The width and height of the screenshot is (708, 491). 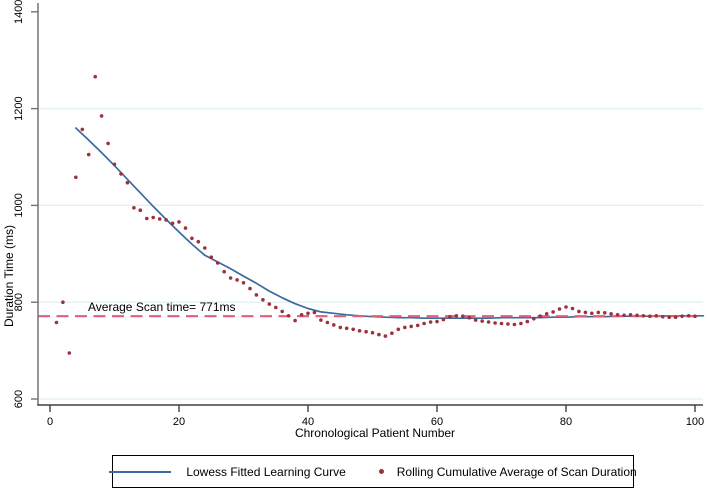 What do you see at coordinates (19, 108) in the screenshot?
I see `y-tick-label: 1200` at bounding box center [19, 108].